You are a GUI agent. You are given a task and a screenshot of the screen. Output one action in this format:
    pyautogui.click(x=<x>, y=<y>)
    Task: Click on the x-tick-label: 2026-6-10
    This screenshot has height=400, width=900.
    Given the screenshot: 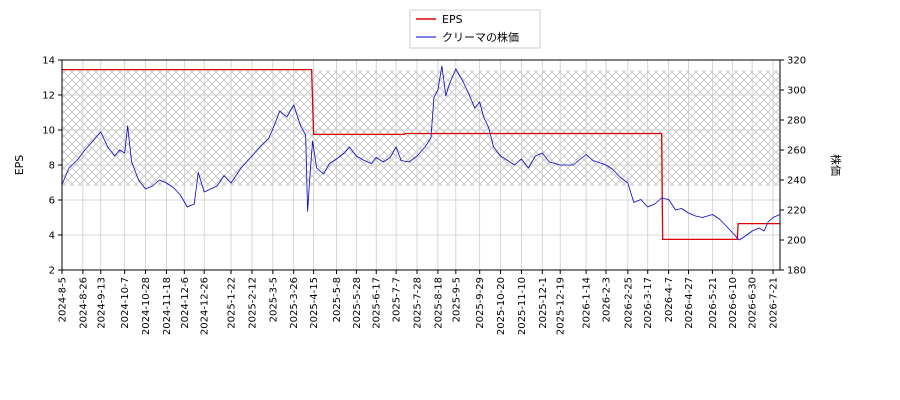 What is the action you would take?
    pyautogui.click(x=733, y=303)
    